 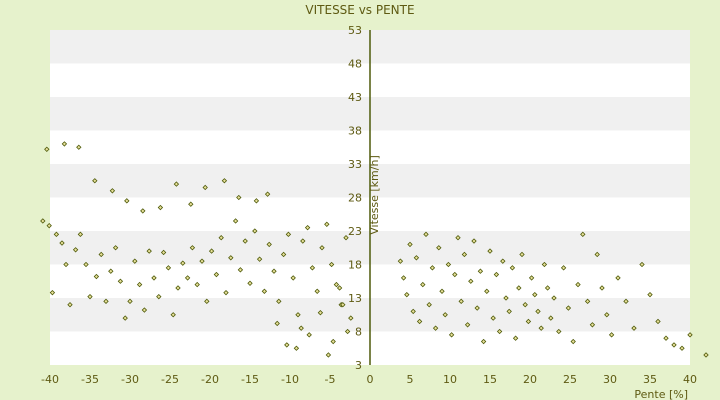 What do you see at coordinates (355, 265) in the screenshot?
I see `y-tick-label: 18` at bounding box center [355, 265].